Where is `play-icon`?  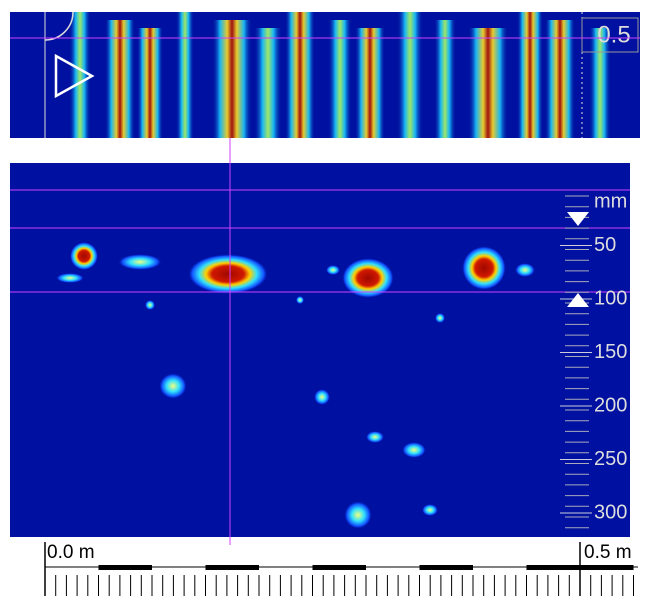 play-icon is located at coordinates (74, 76).